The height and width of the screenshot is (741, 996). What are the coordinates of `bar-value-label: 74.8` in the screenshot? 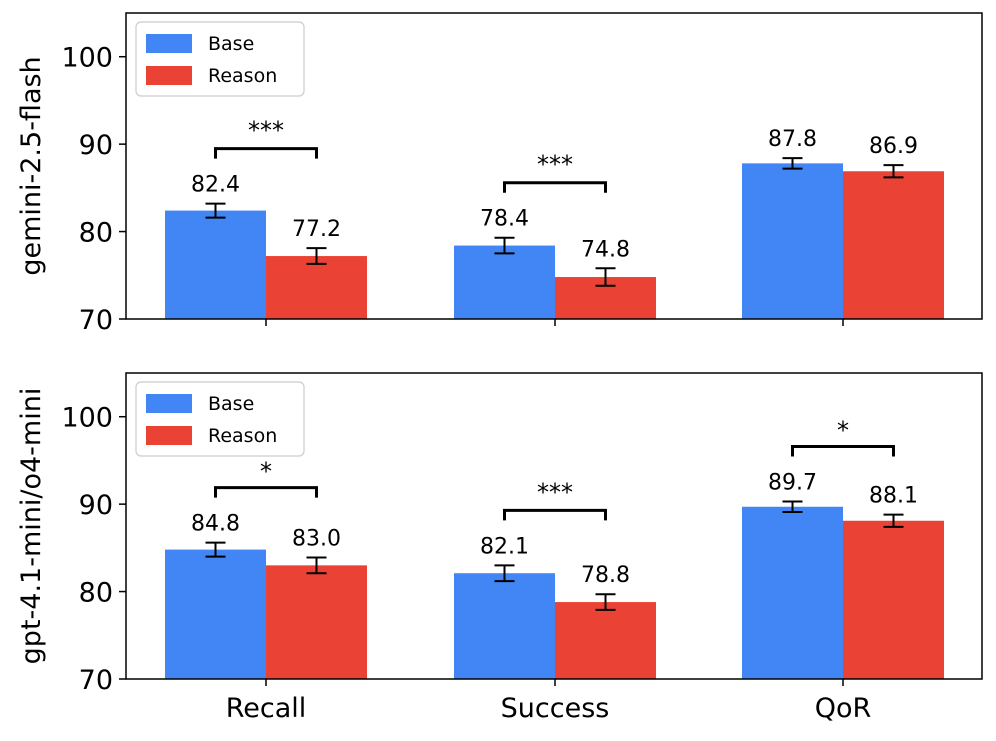 It's located at (605, 249).